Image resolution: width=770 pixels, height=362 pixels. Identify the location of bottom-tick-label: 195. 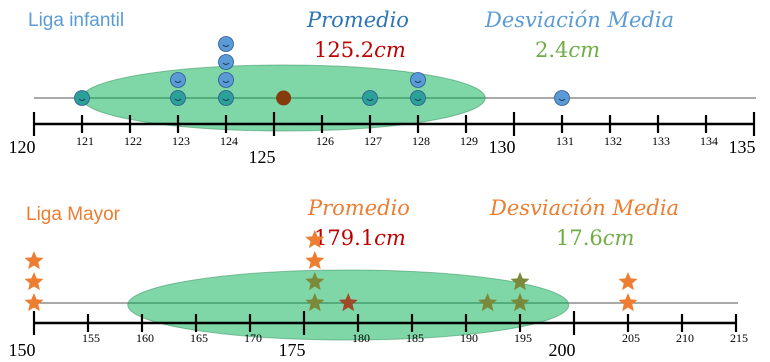
(523, 338).